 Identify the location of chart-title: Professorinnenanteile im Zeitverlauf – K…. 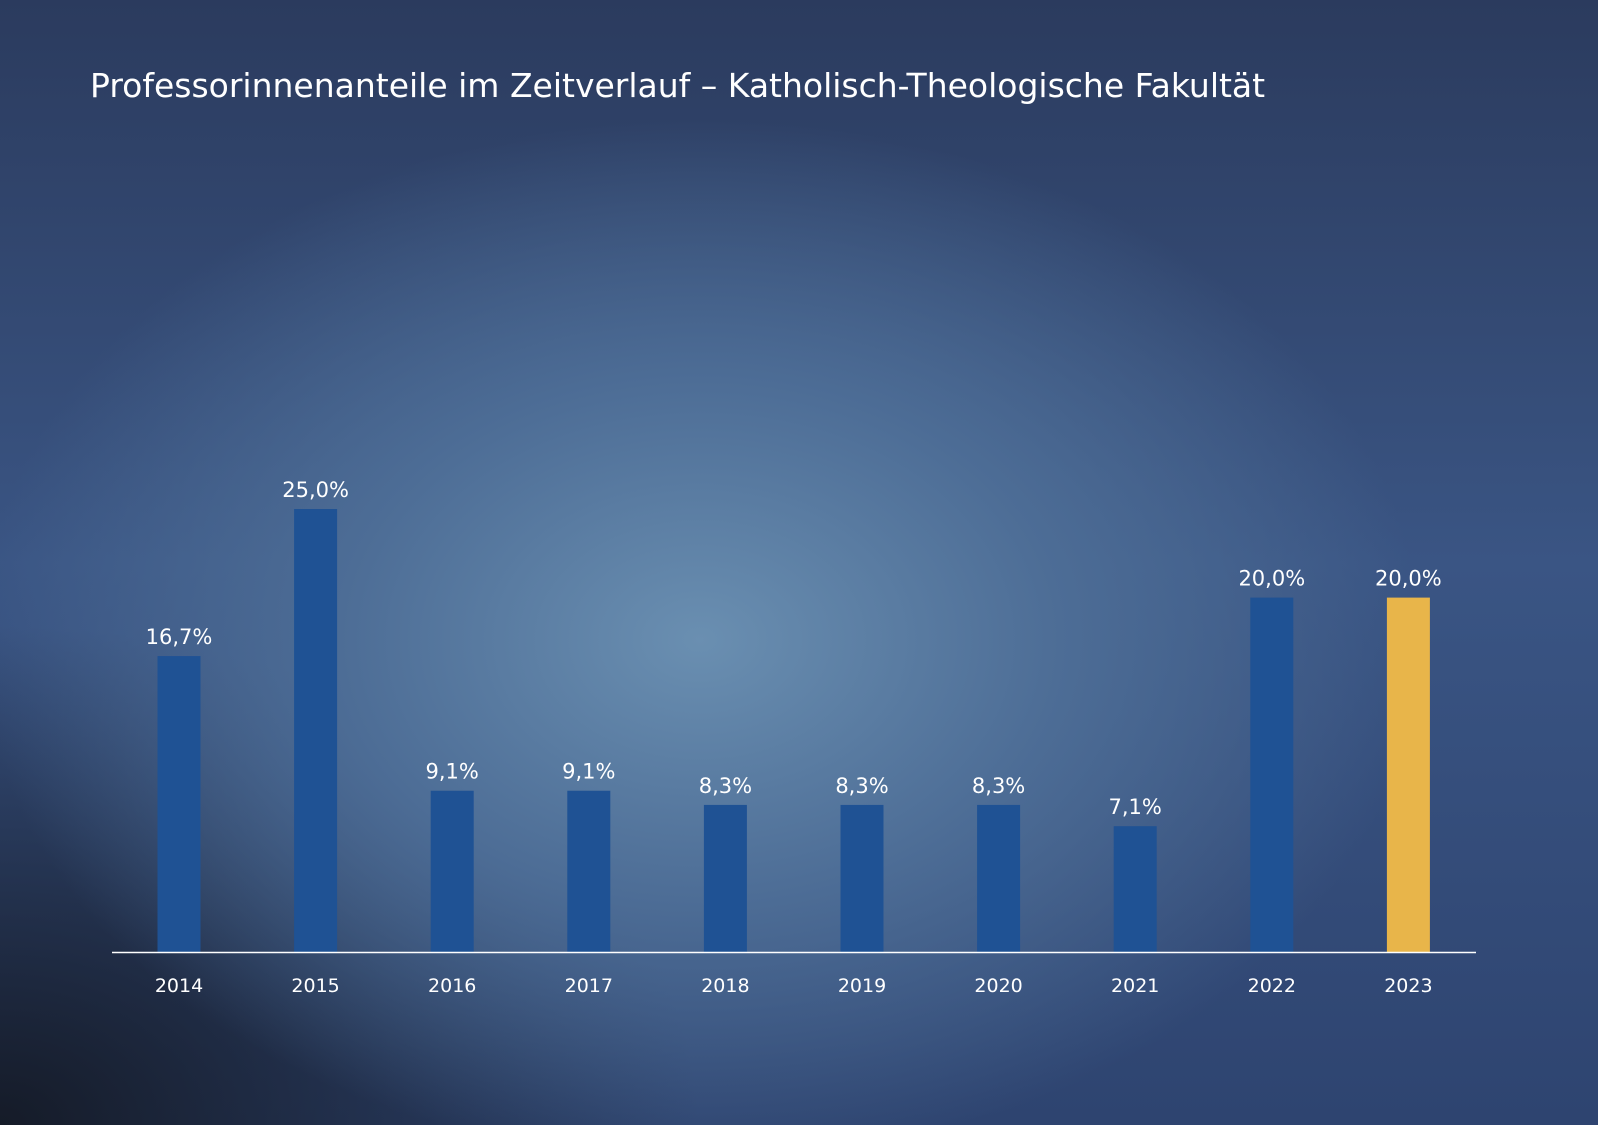
(678, 85).